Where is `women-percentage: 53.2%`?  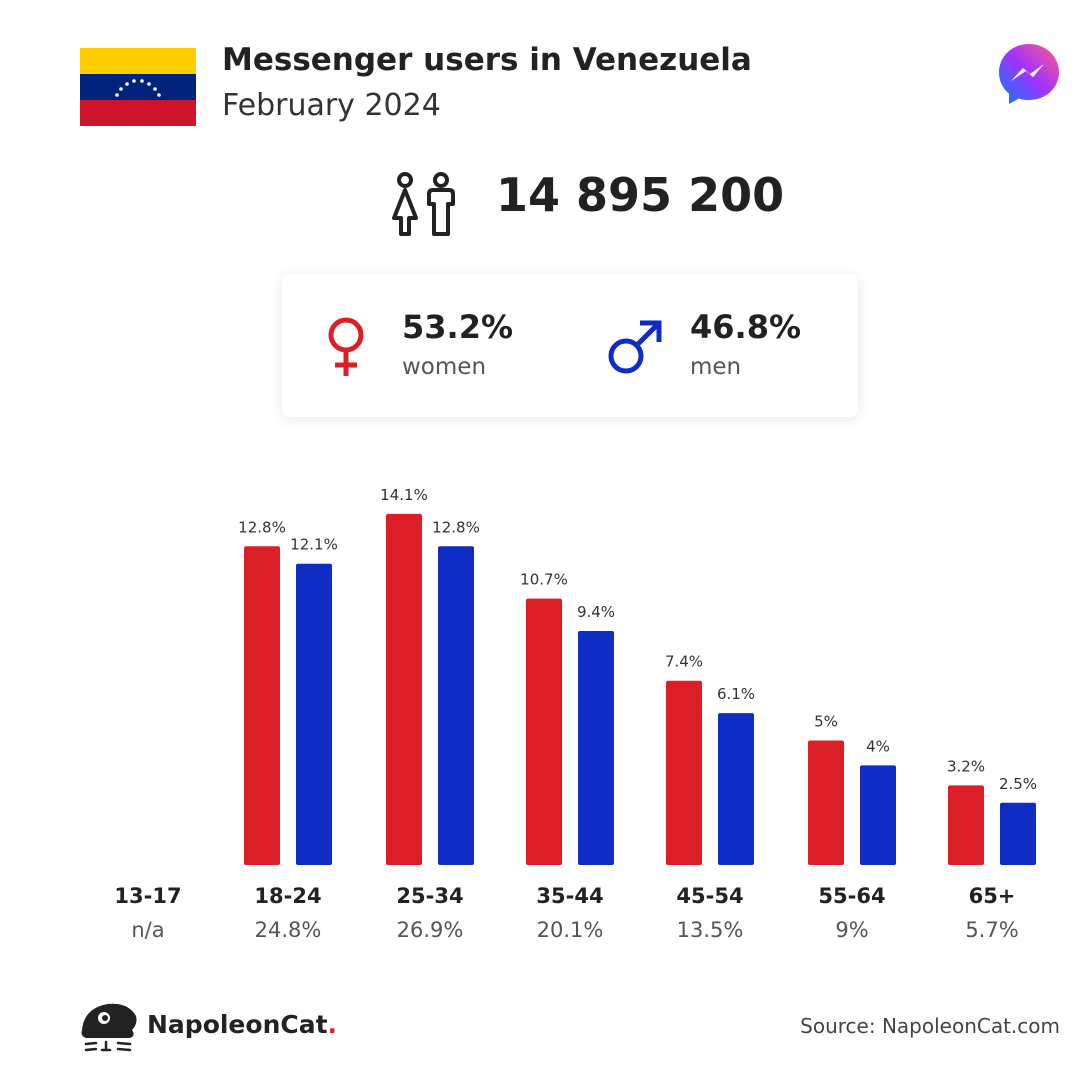
women-percentage: 53.2% is located at coordinates (458, 327).